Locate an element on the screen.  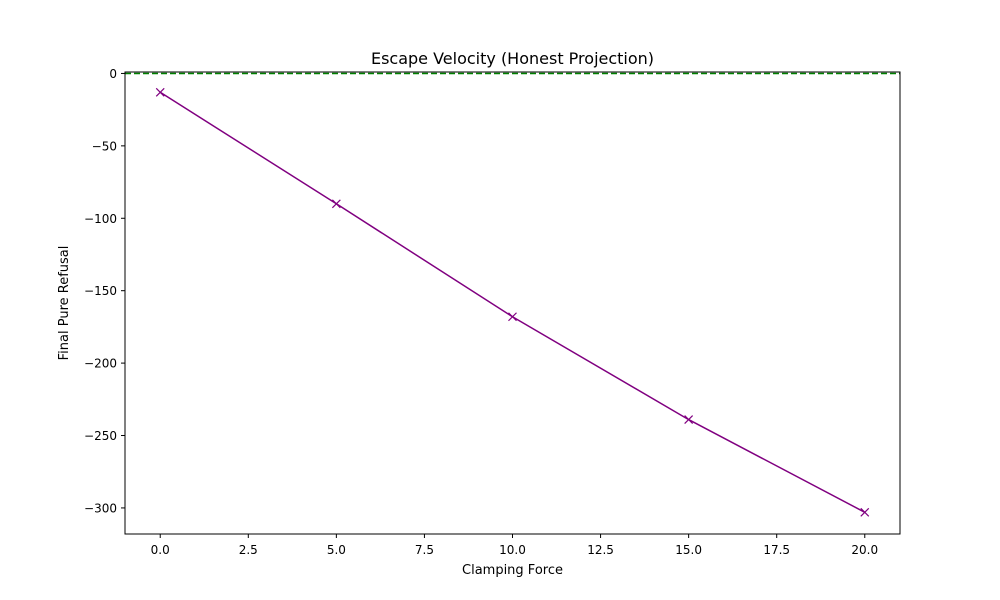
x-tick-label: 5.0 is located at coordinates (336, 550).